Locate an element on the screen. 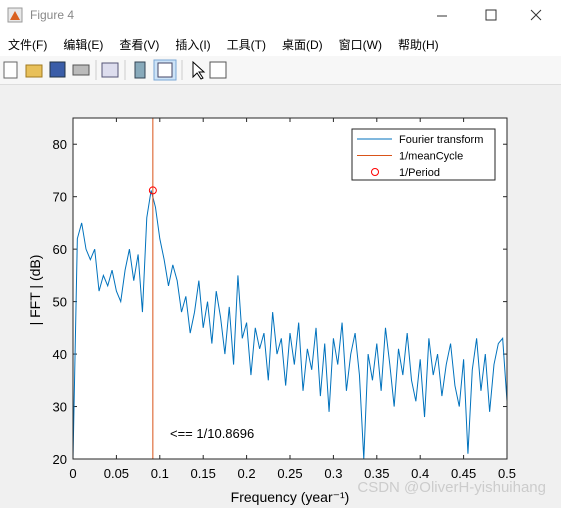 This screenshot has height=508, width=561. menu-item: 文件(F) is located at coordinates (28, 44).